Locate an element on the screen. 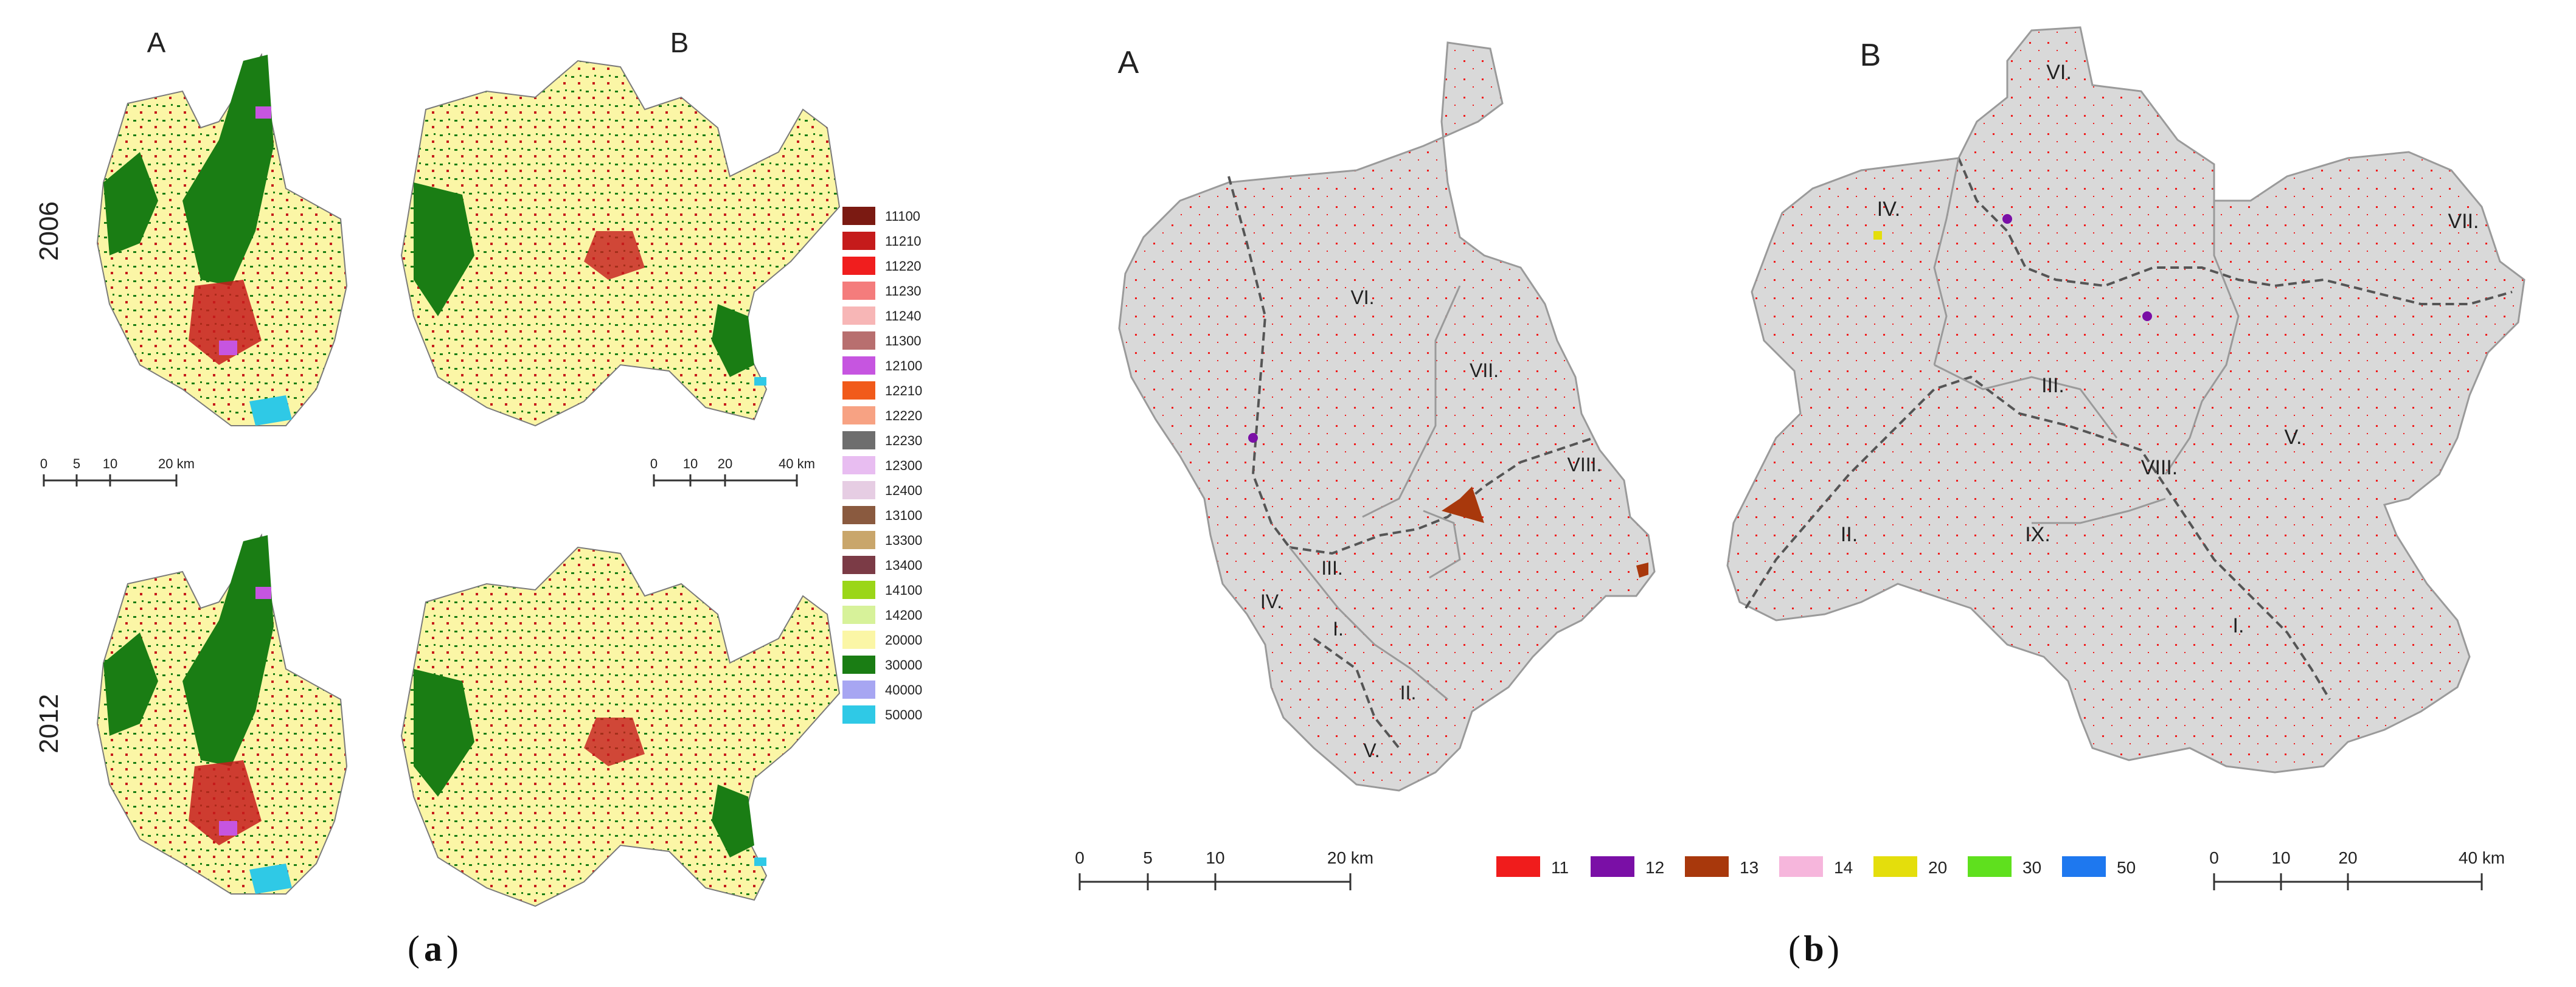 The height and width of the screenshot is (987, 2576). legend-b-label: 20 is located at coordinates (1937, 868).